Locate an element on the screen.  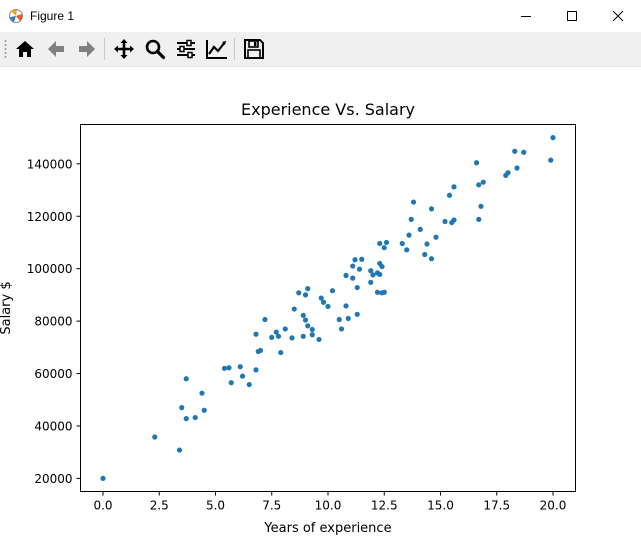
x-tick-label: 5.0 is located at coordinates (215, 506).